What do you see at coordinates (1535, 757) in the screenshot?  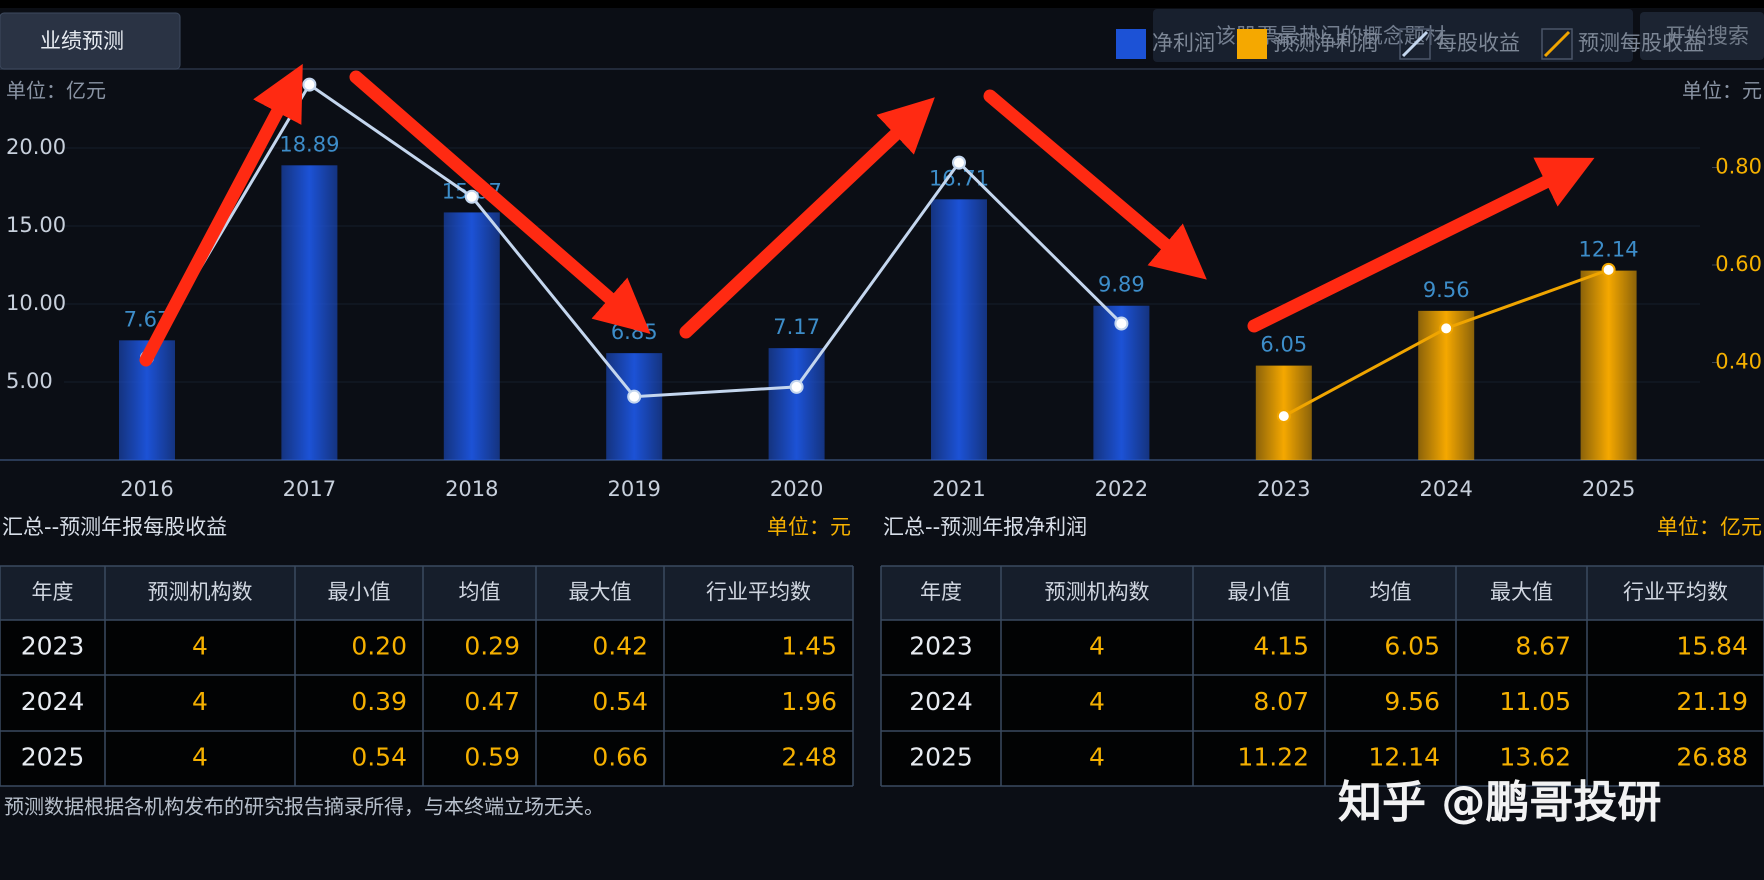 I see `table-cell: 13.62` at bounding box center [1535, 757].